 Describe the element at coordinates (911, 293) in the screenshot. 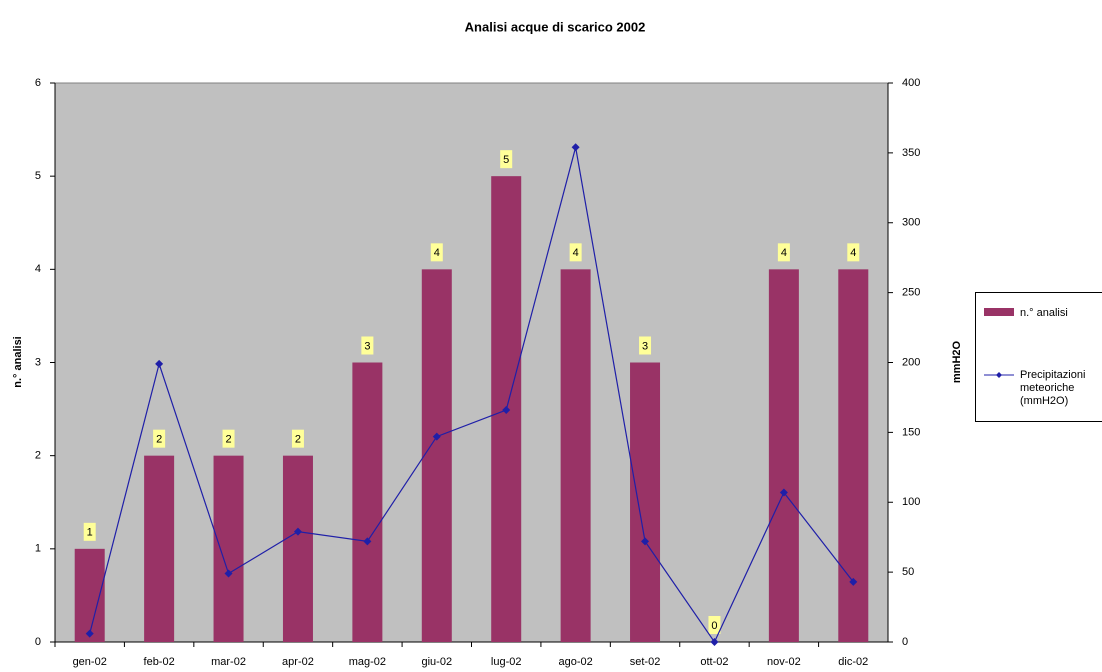

I see `y2-tick-label: 250` at that location.